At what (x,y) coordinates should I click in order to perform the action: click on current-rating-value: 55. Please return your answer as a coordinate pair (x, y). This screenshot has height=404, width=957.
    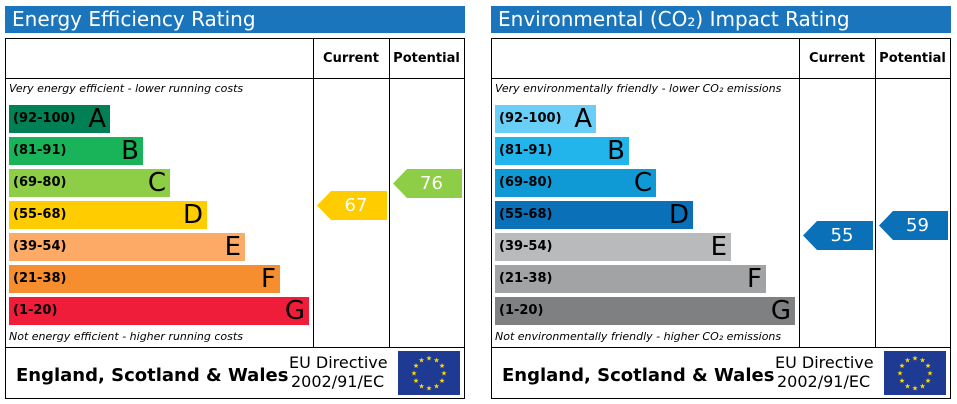
    Looking at the image, I should click on (842, 235).